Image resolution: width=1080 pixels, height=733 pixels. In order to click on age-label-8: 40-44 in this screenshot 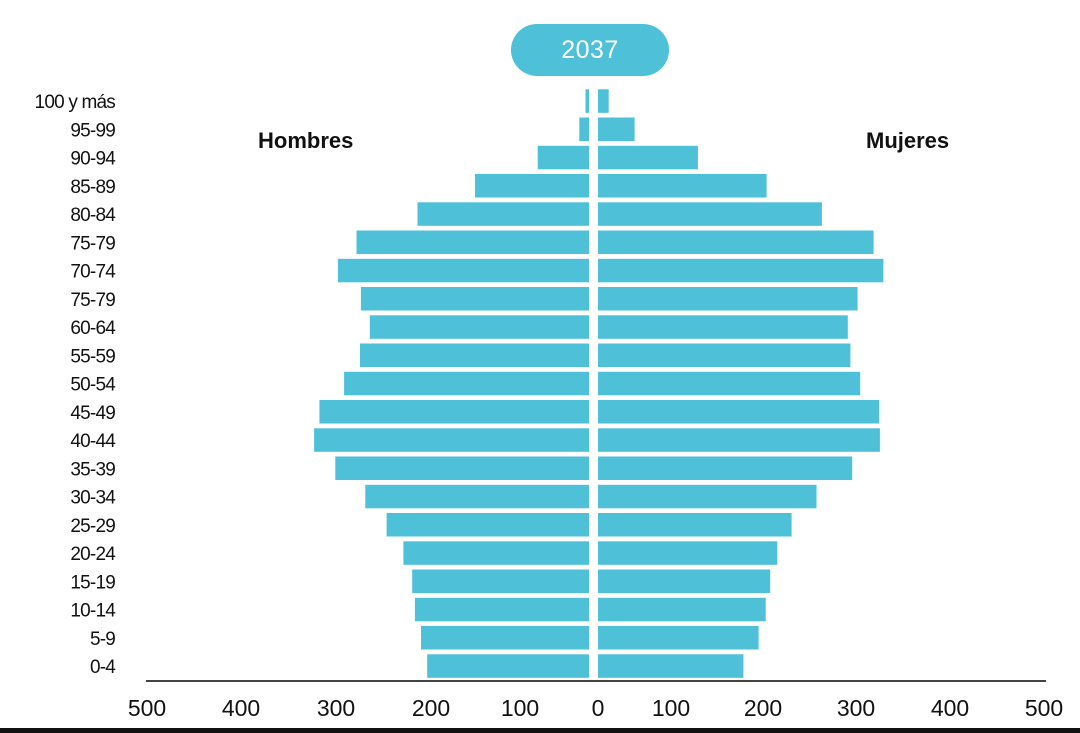, I will do `click(93, 441)`.